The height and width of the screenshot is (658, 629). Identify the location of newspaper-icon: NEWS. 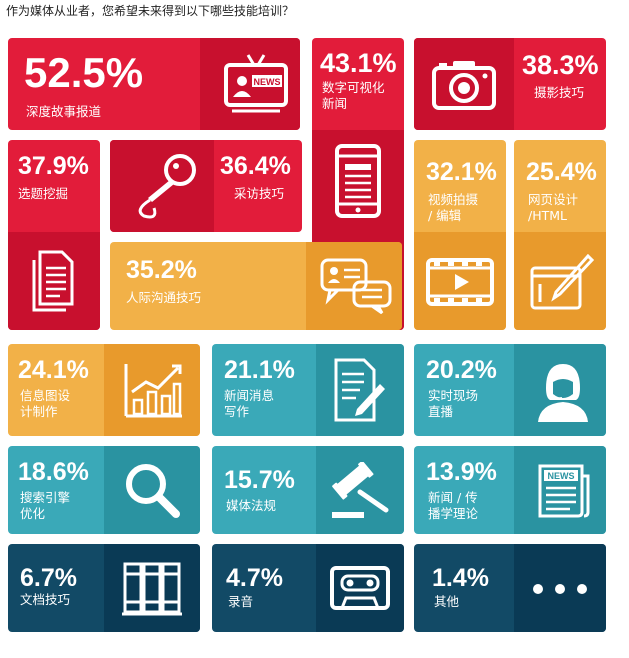
(562, 490).